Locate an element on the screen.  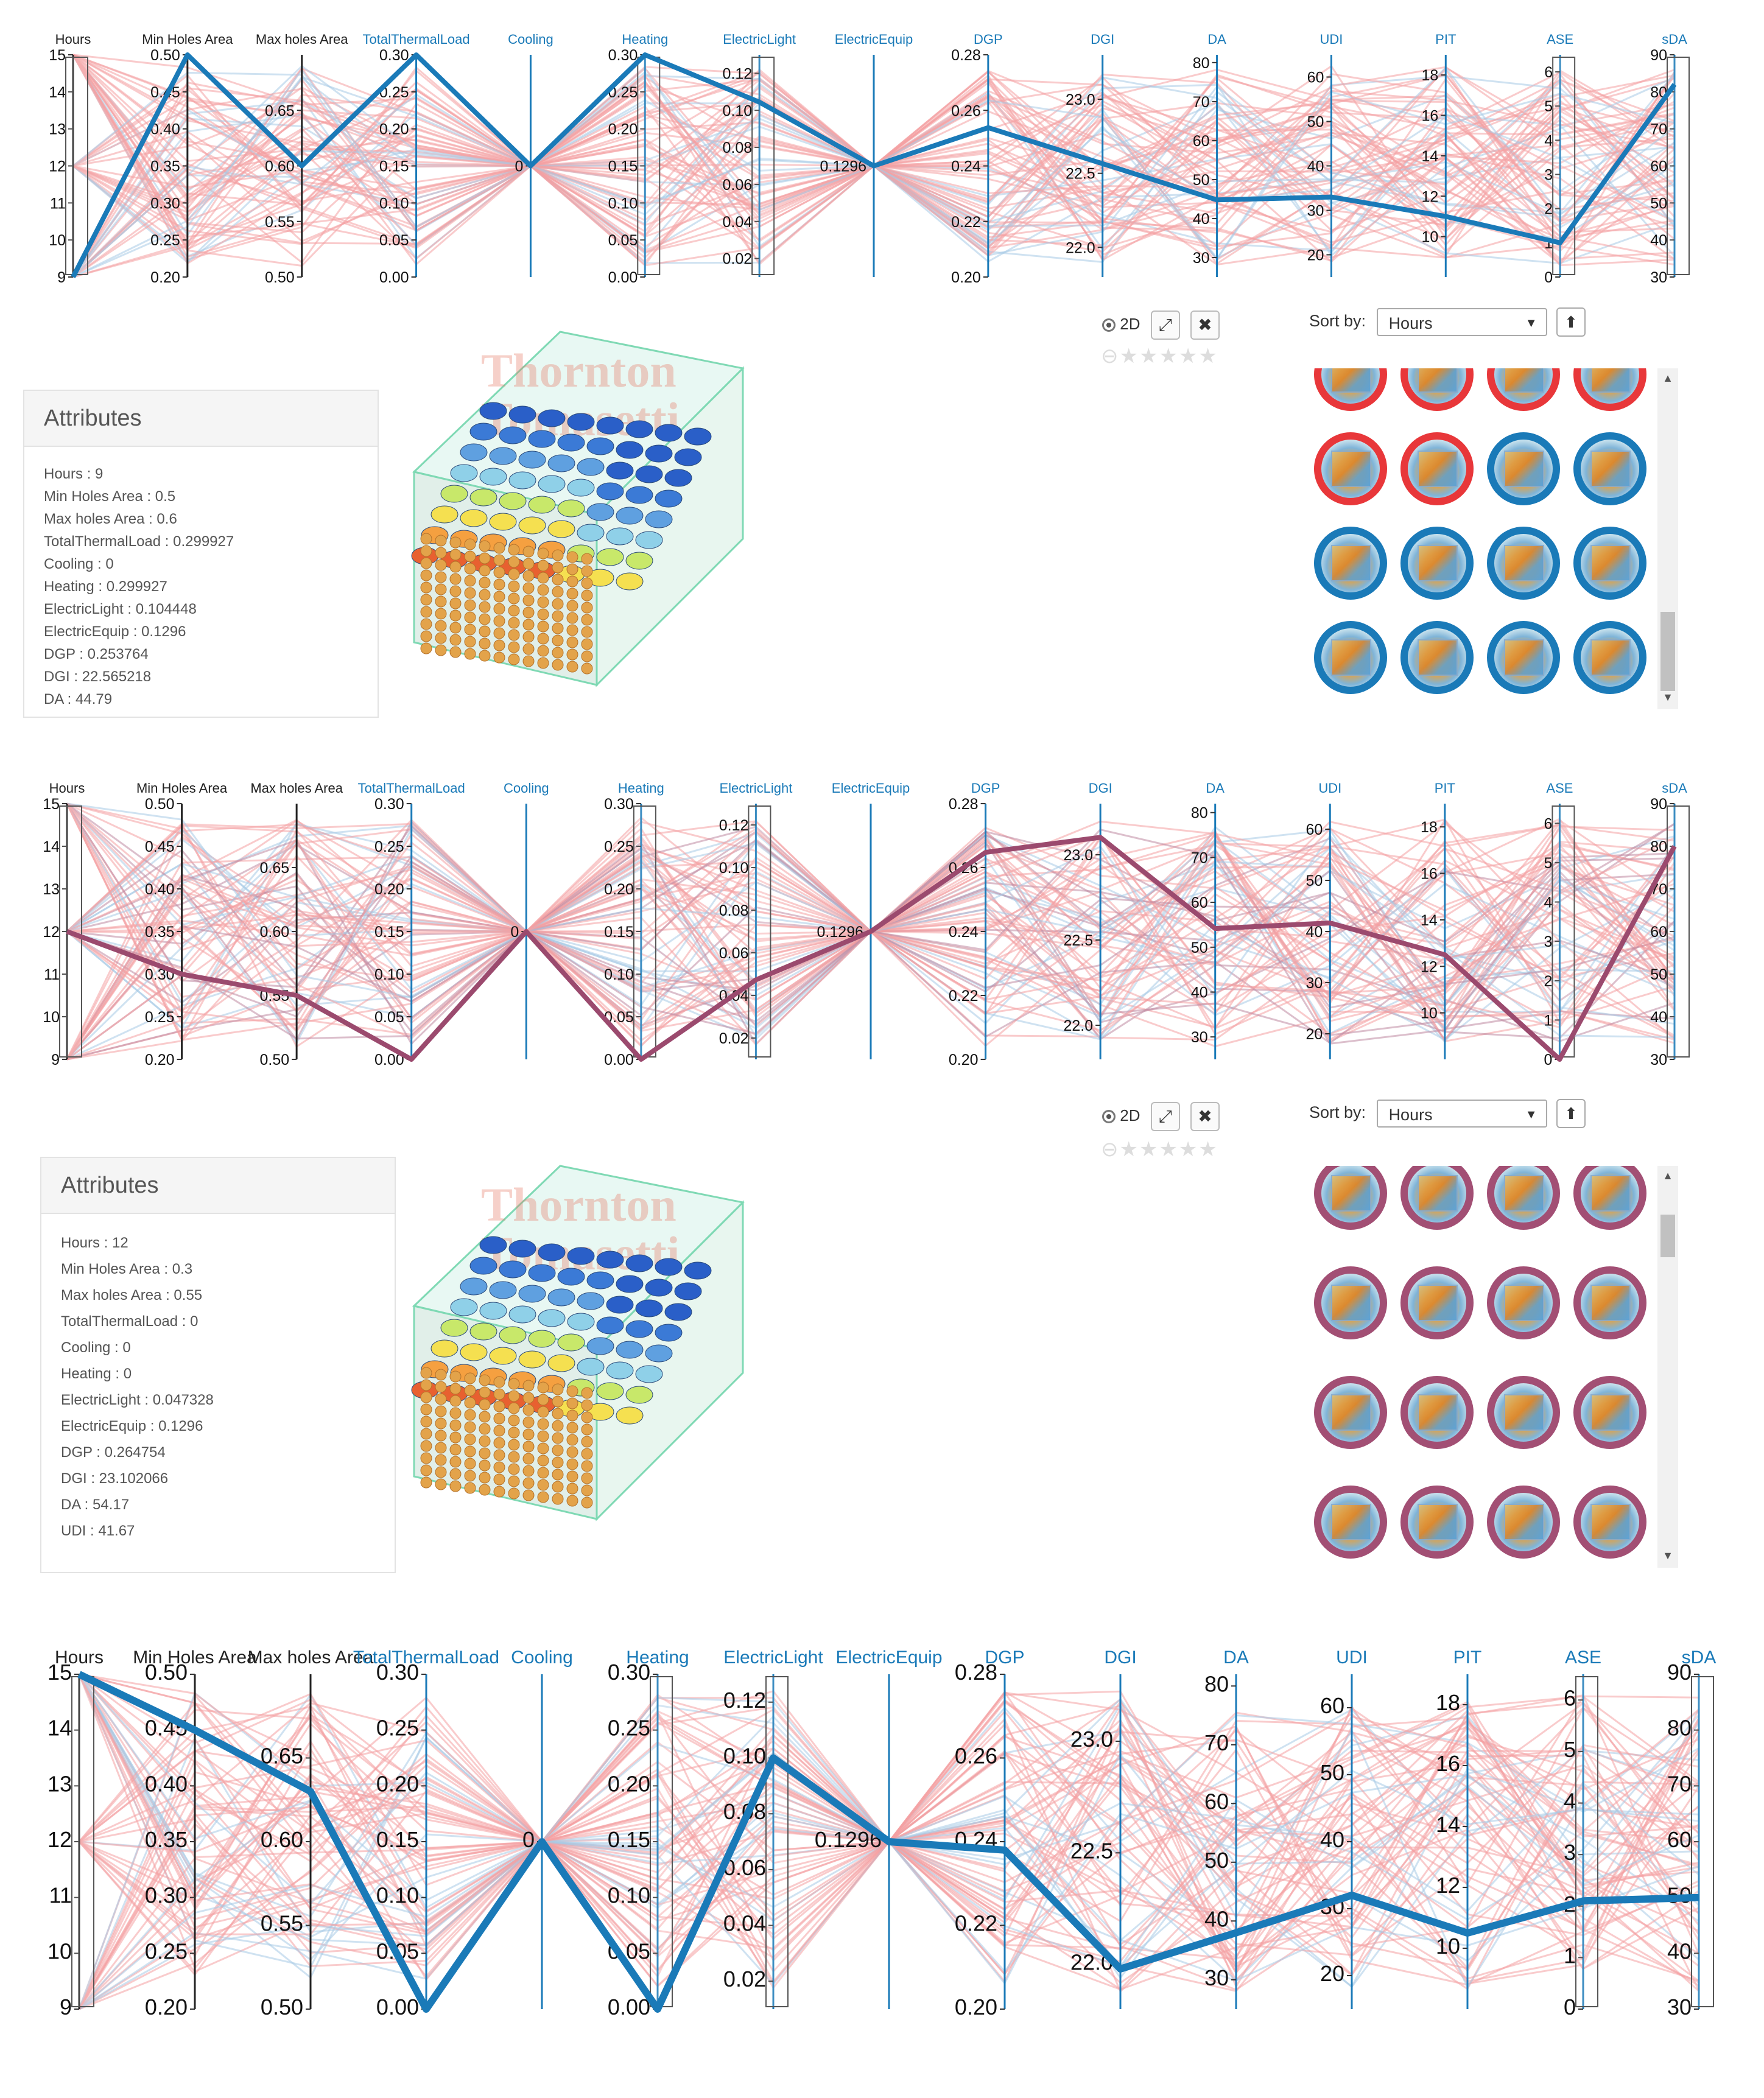
scroll-up-icon: ▲ is located at coordinates (1667, 1176).